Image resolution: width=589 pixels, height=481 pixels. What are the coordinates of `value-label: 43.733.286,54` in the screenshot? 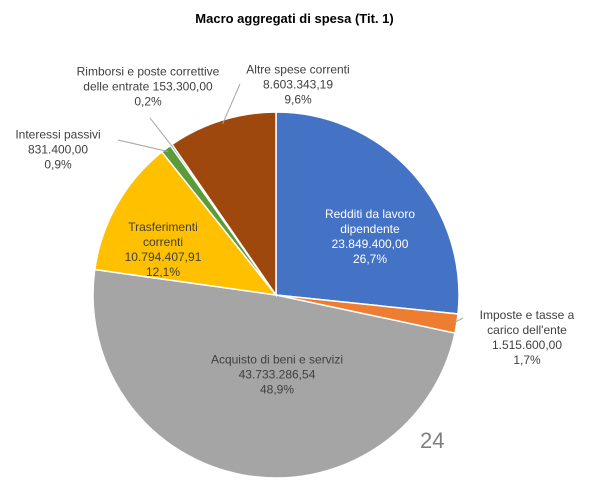 It's located at (277, 374).